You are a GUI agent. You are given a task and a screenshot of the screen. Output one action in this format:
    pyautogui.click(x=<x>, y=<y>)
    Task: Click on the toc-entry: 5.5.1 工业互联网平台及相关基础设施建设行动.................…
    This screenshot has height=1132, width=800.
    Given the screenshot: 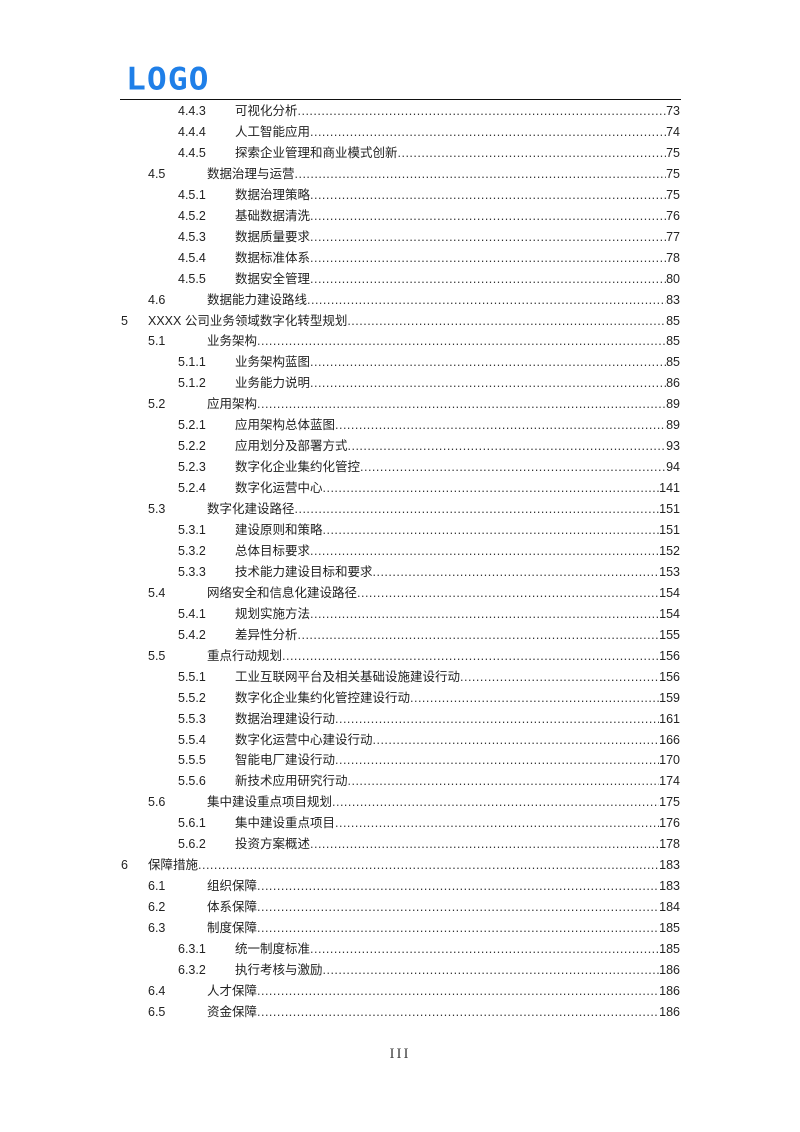 What is the action you would take?
    pyautogui.click(x=429, y=677)
    